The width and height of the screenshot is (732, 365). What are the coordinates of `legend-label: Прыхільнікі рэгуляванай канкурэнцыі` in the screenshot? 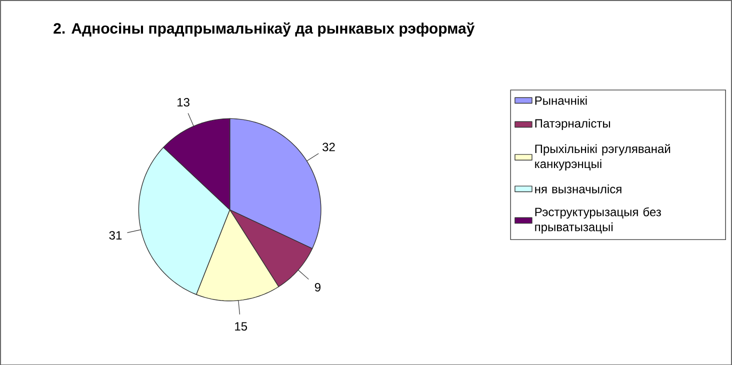 It's located at (602, 157).